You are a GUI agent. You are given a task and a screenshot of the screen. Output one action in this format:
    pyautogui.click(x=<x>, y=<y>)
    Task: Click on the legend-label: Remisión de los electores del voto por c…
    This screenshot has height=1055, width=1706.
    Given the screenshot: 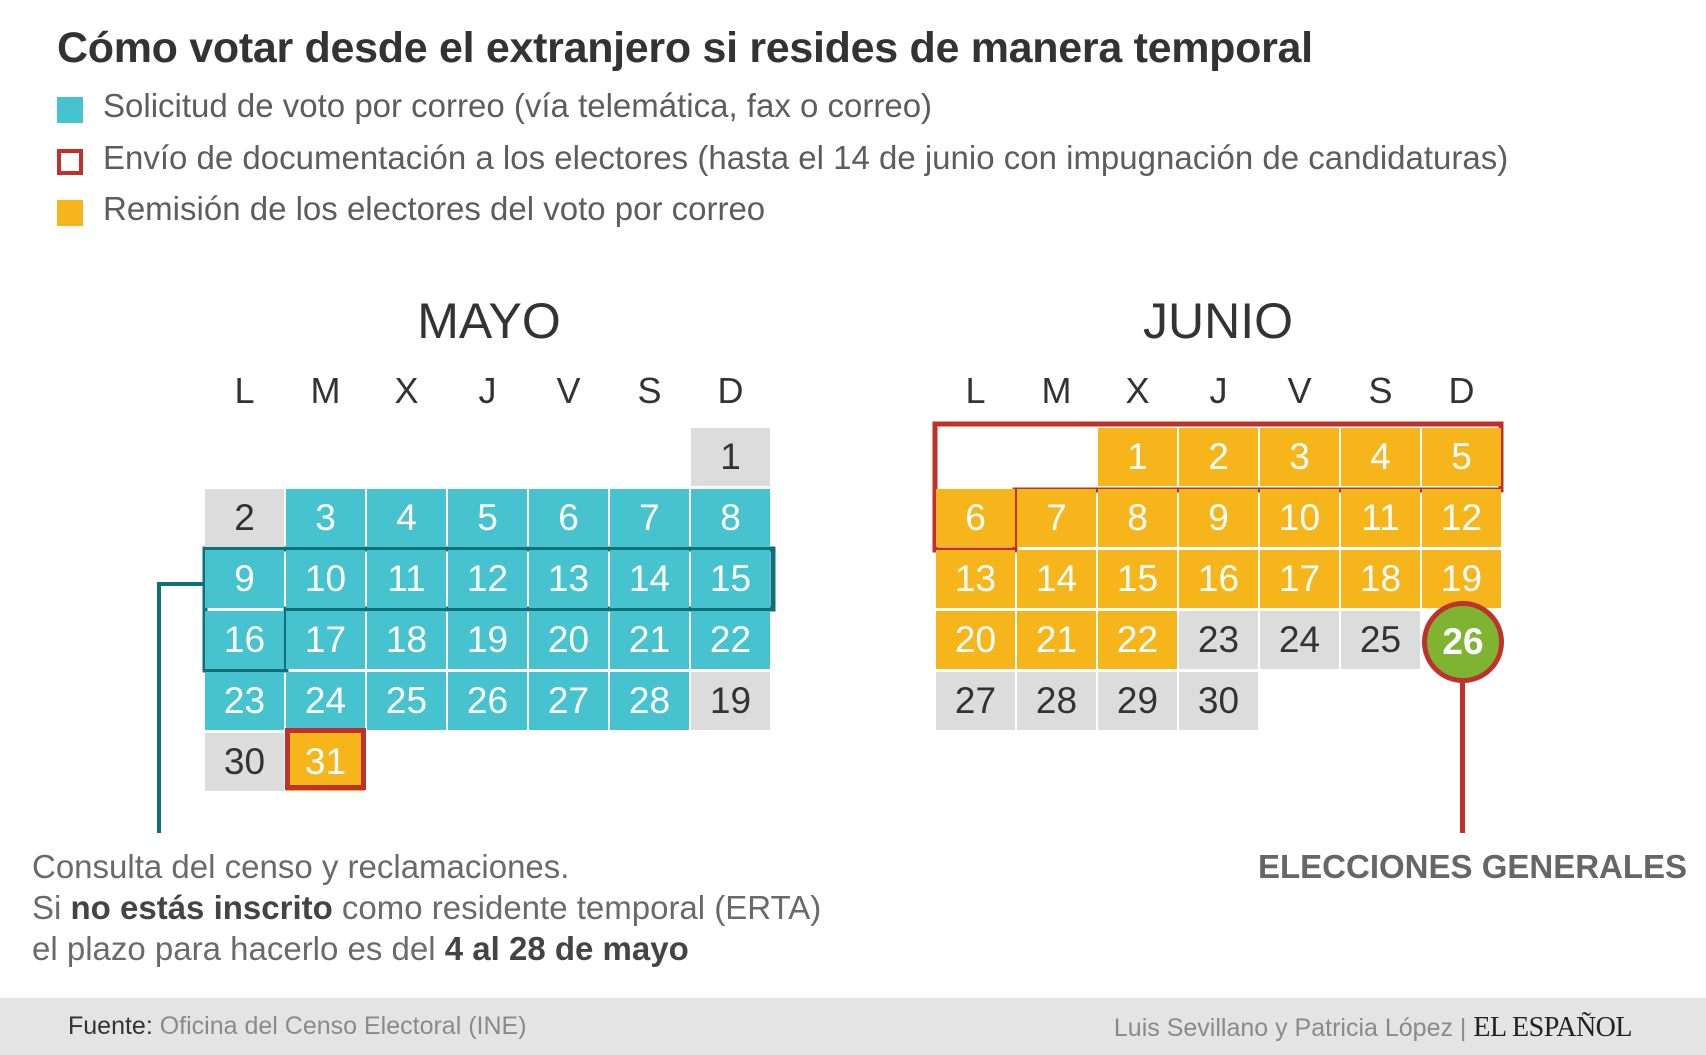 What is the action you would take?
    pyautogui.click(x=434, y=208)
    